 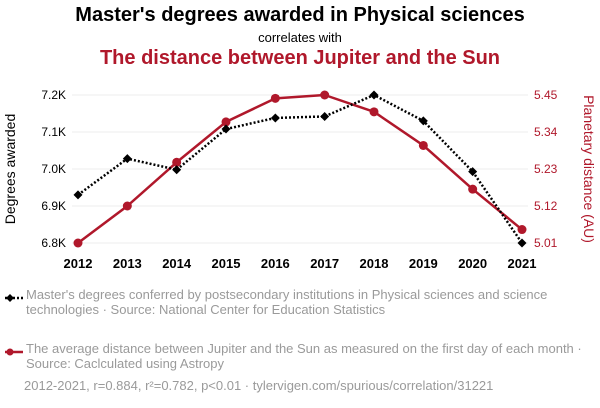 What do you see at coordinates (472, 263) in the screenshot?
I see `x-tick-label: 2020` at bounding box center [472, 263].